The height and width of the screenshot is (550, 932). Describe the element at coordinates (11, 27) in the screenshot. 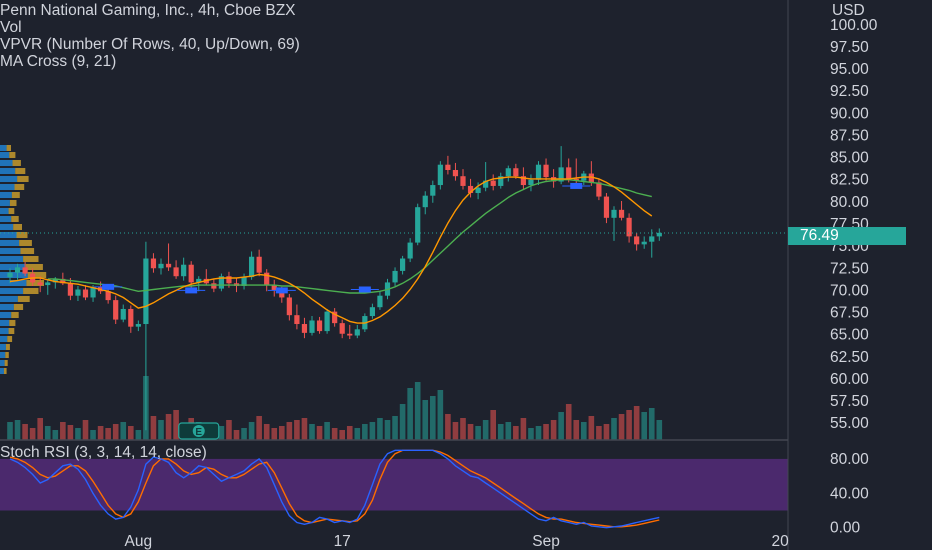

I see `indicator-vol: Vol` at that location.